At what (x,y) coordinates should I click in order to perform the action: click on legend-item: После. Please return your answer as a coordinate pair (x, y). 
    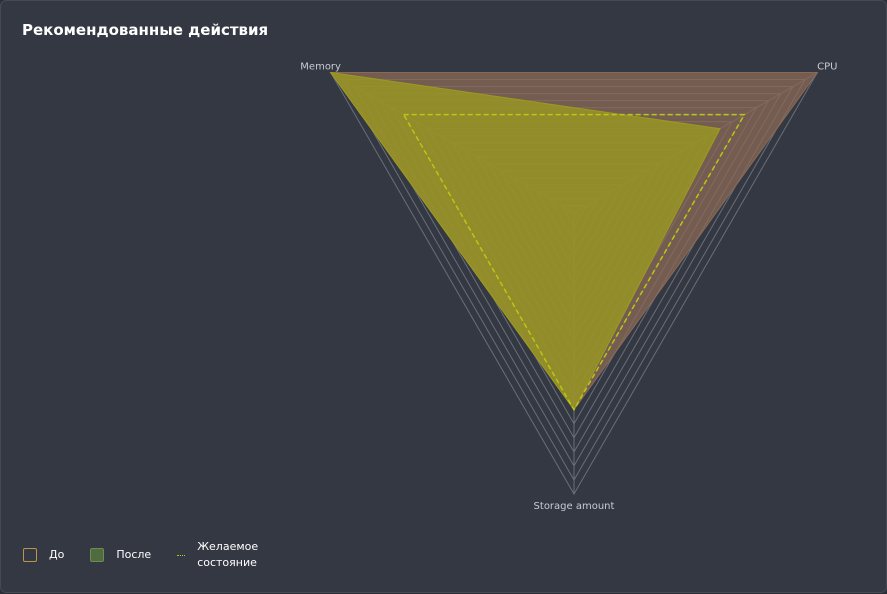
    Looking at the image, I should click on (120, 555).